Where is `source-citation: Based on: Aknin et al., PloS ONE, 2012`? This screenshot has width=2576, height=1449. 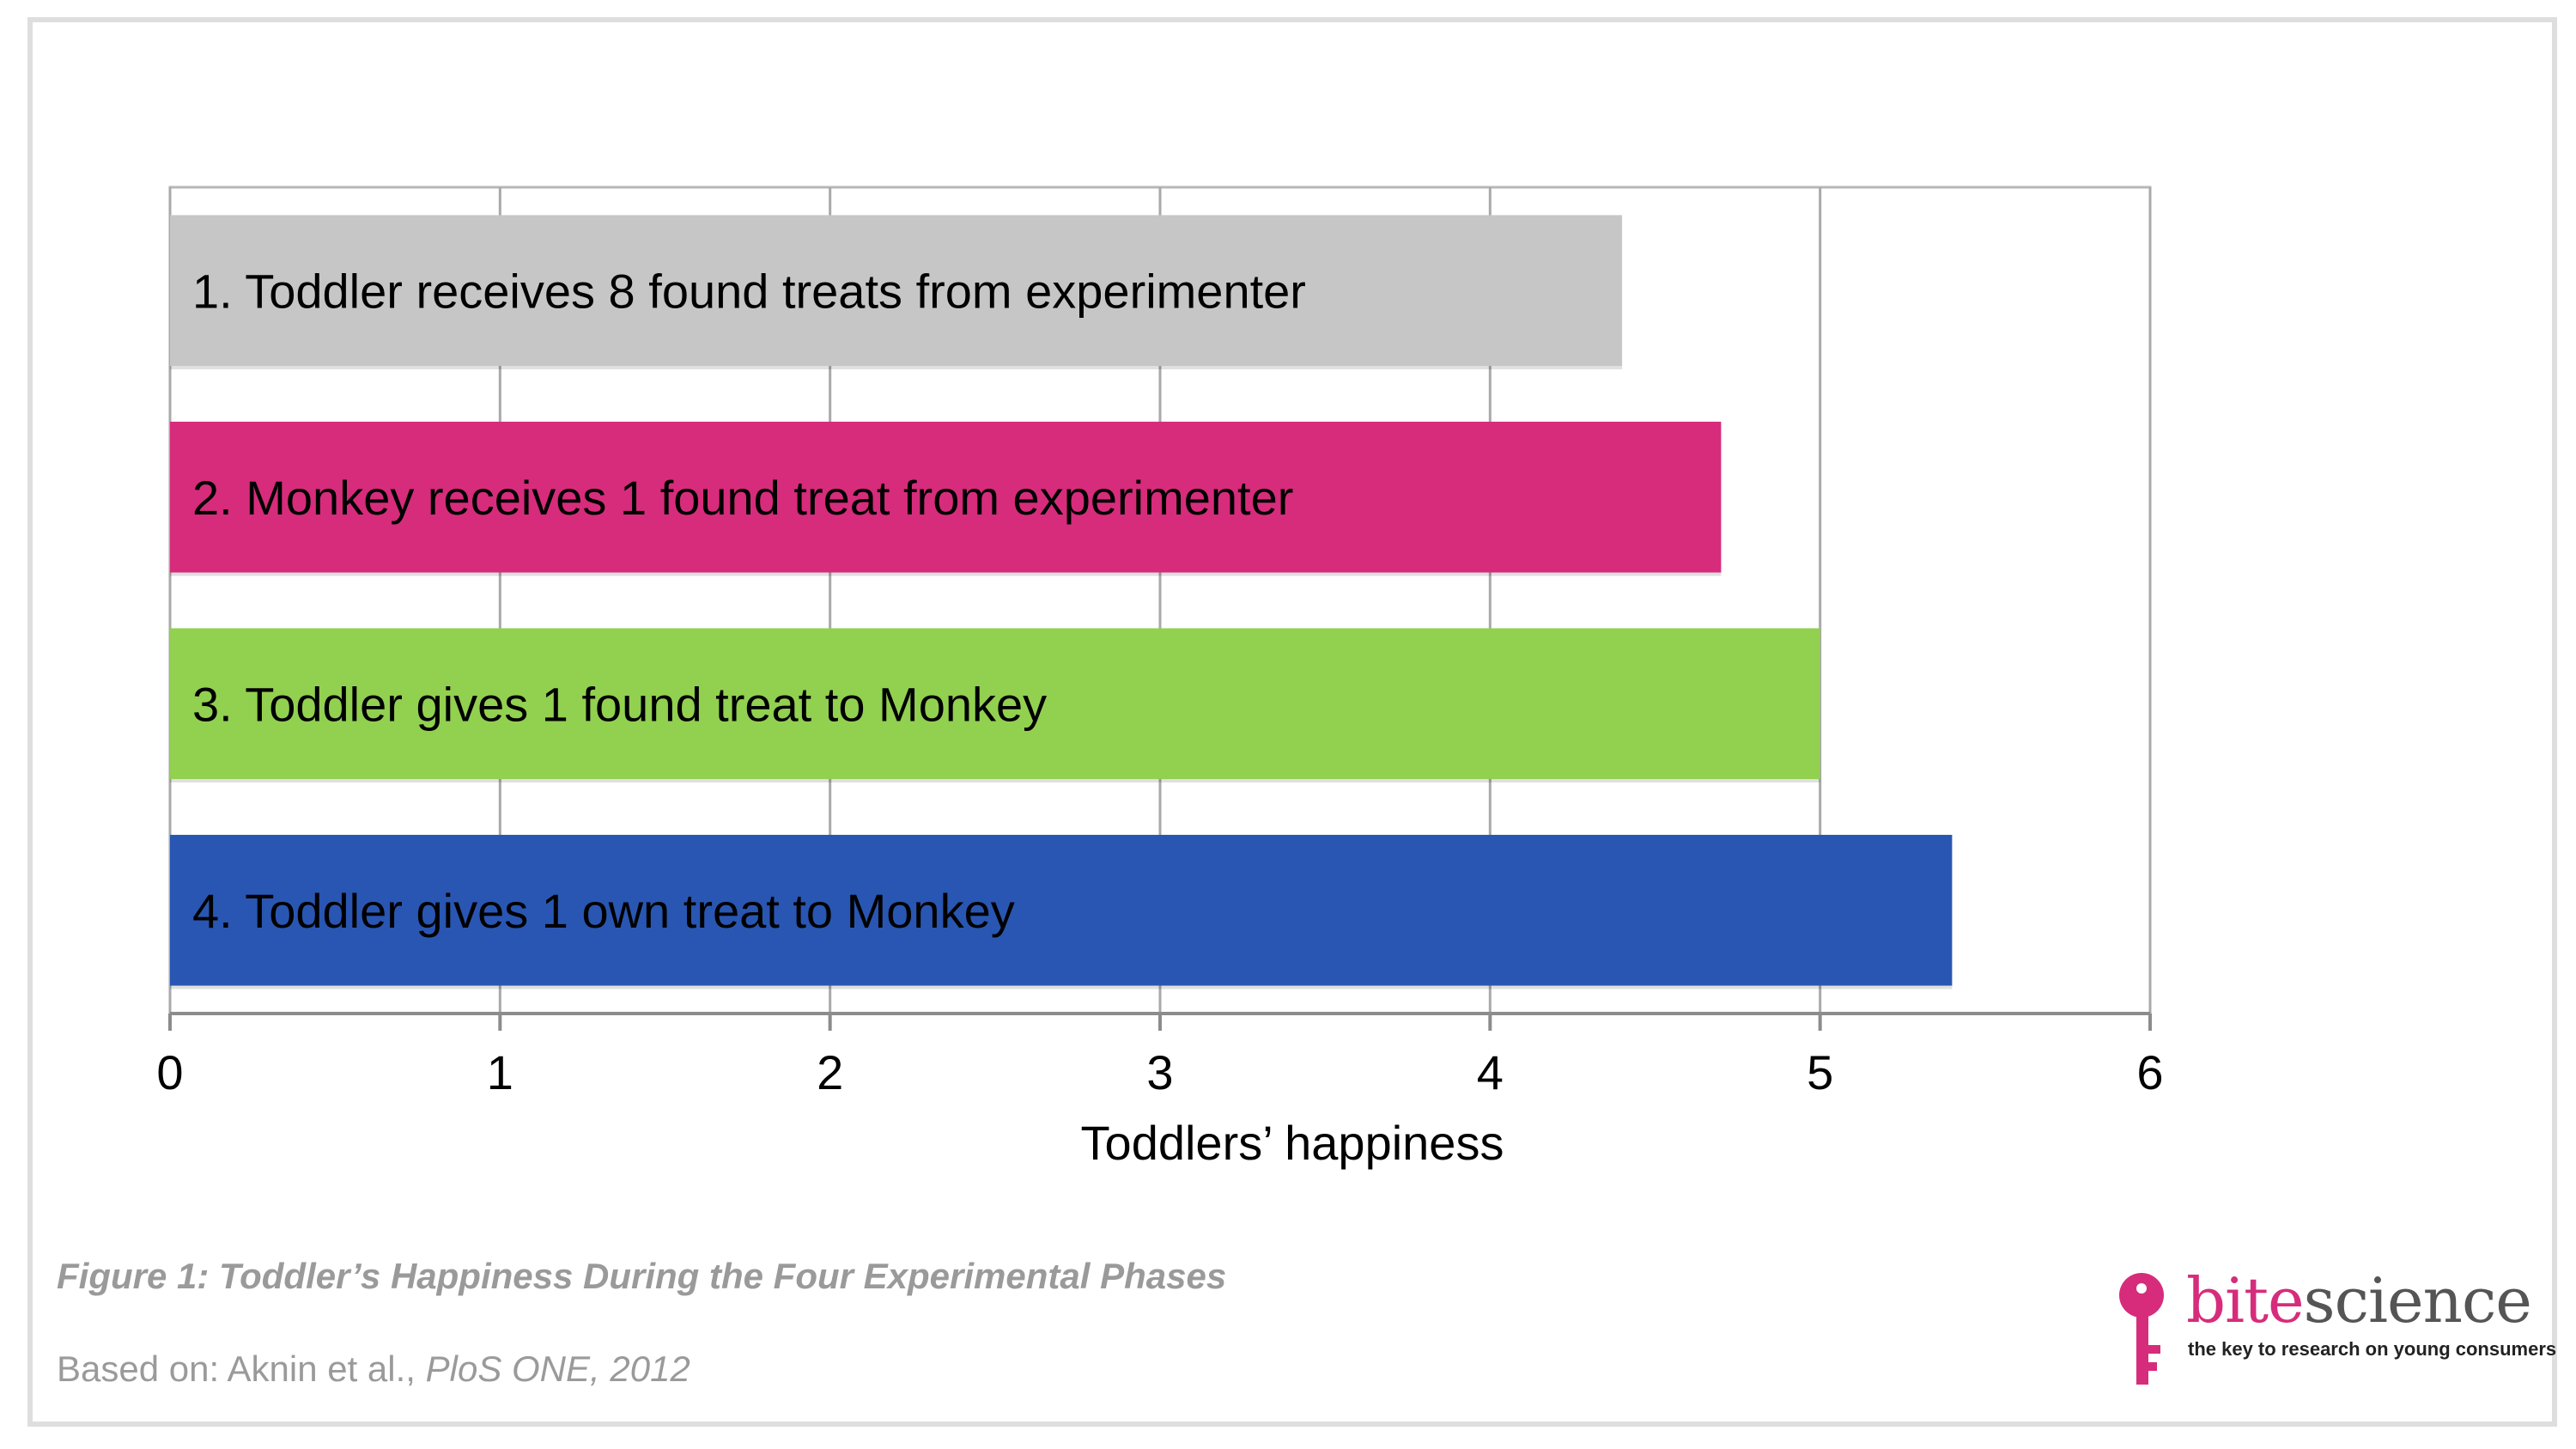 source-citation: Based on: Aknin et al., PloS ONE, 2012 is located at coordinates (374, 1369).